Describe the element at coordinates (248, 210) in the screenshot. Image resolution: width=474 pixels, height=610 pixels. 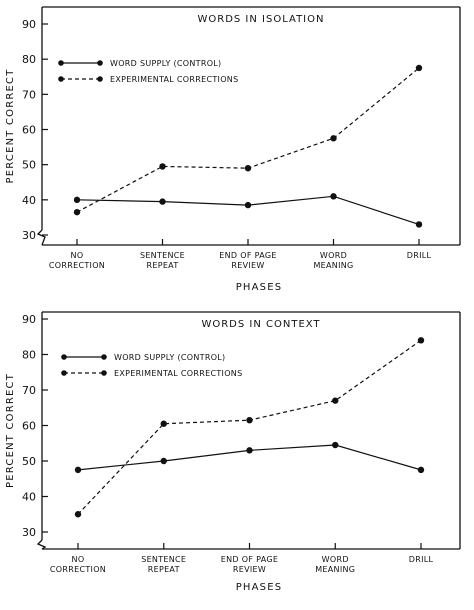
I see `series-line-control` at that location.